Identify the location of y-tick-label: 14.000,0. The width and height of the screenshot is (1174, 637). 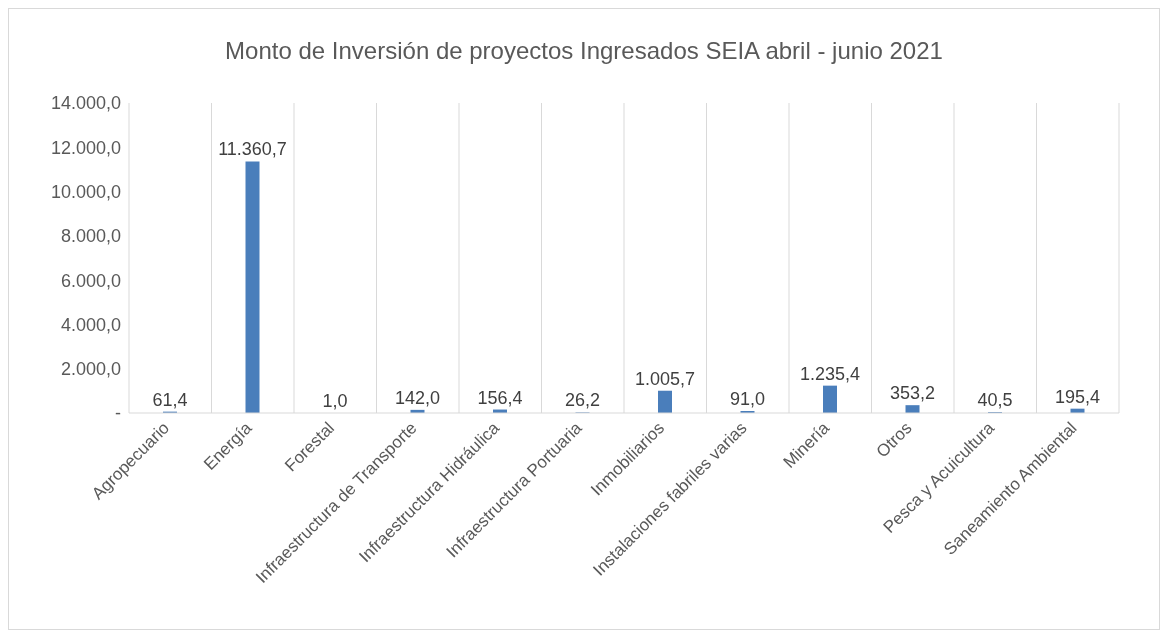
(85, 103).